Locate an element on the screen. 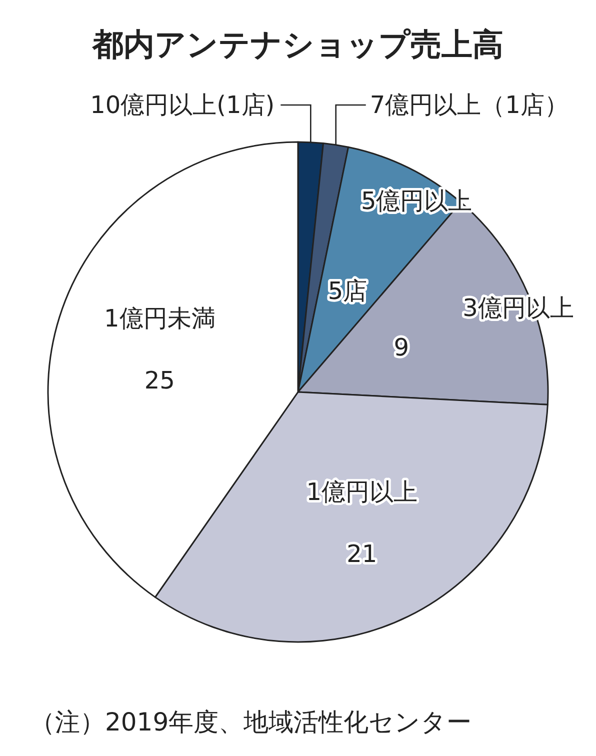 The width and height of the screenshot is (596, 756). data-label: 21 is located at coordinates (362, 554).